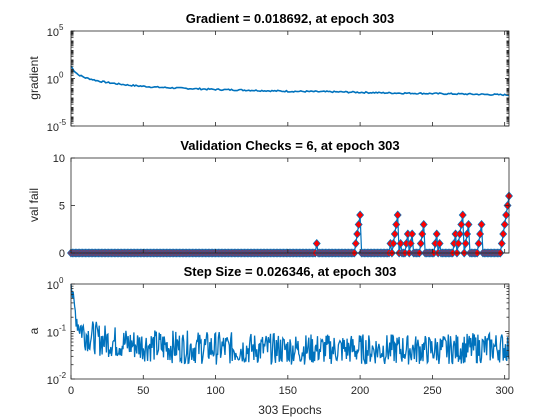 Image resolution: width=560 pixels, height=420 pixels. What do you see at coordinates (290, 271) in the screenshot?
I see `stepsize-title: Step Size = 0.026346, at epoch 303` at bounding box center [290, 271].